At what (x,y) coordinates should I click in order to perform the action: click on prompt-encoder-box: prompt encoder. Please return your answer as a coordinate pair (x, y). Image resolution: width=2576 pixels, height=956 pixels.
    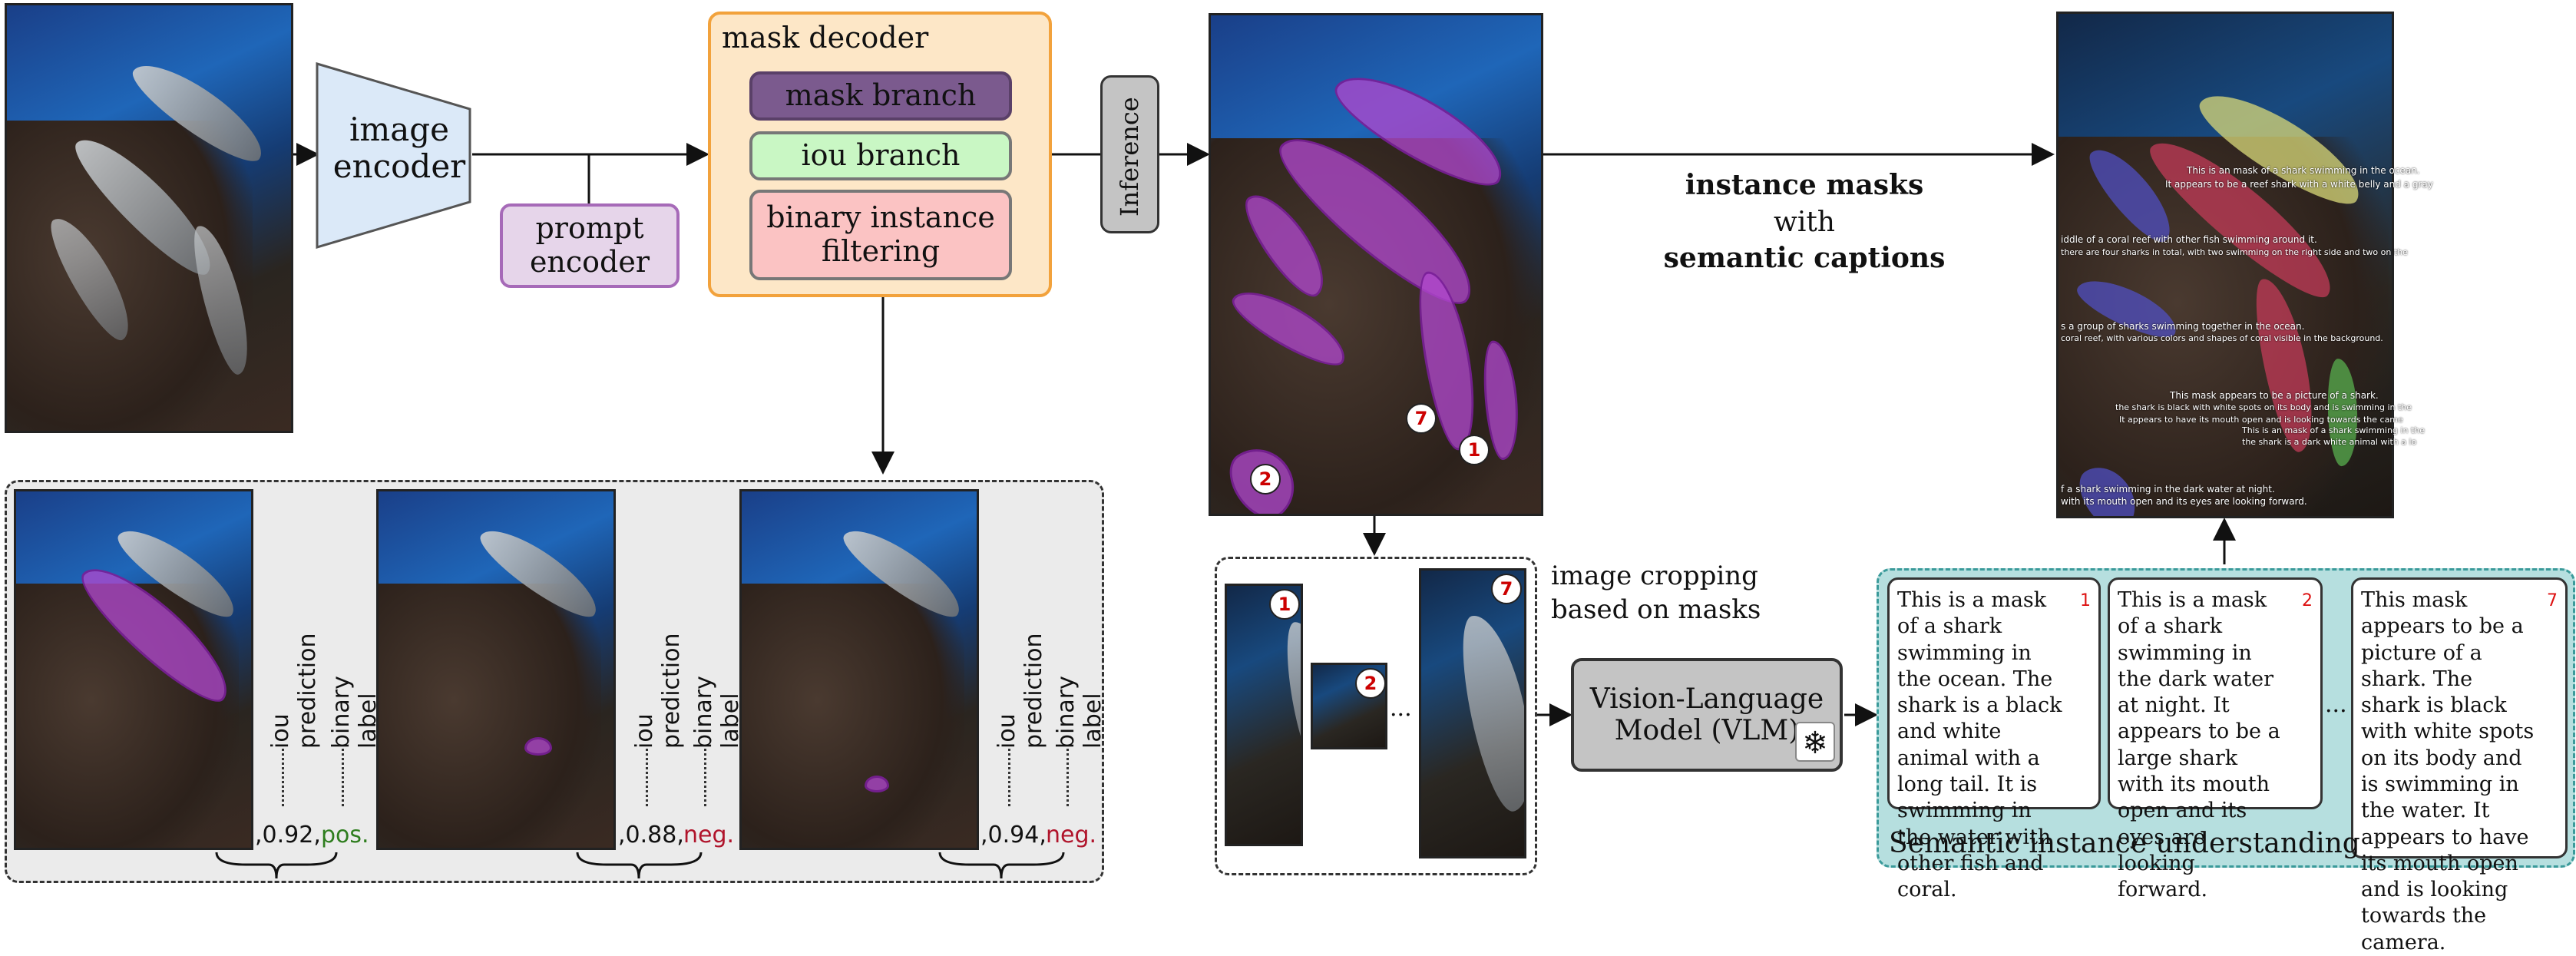
    Looking at the image, I should click on (590, 245).